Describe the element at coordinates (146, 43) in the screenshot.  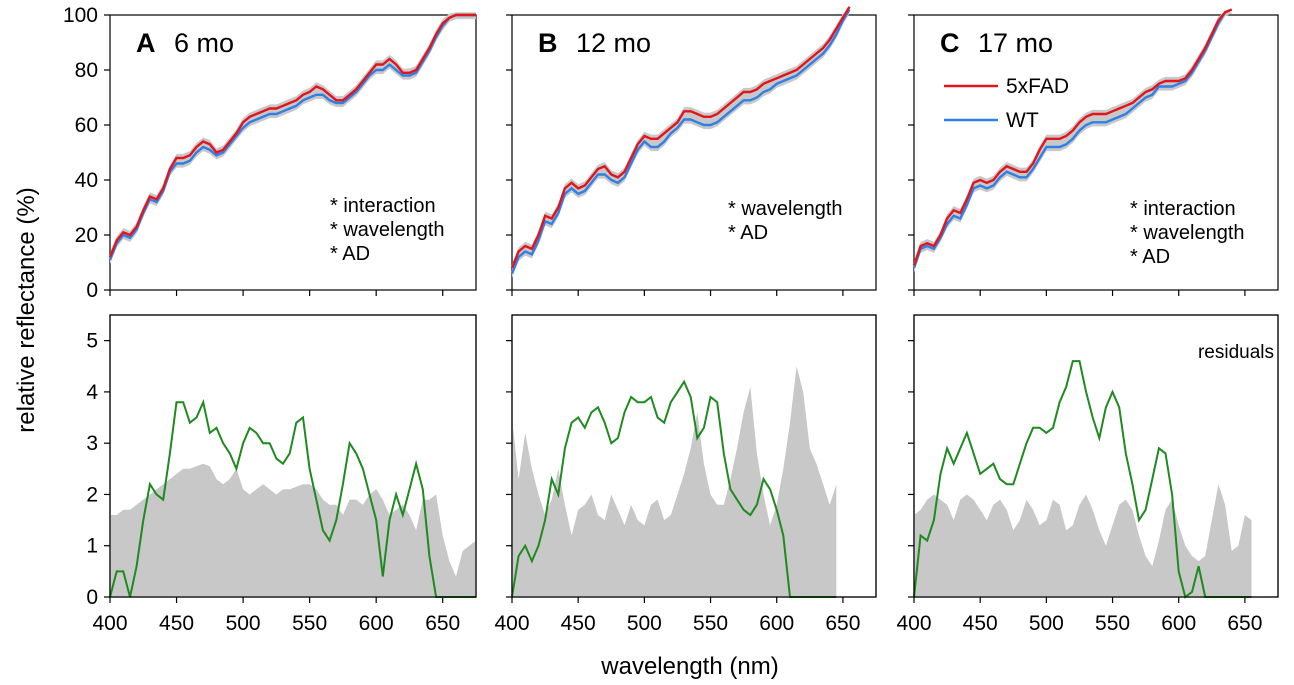
I see `panel-letter: A` at that location.